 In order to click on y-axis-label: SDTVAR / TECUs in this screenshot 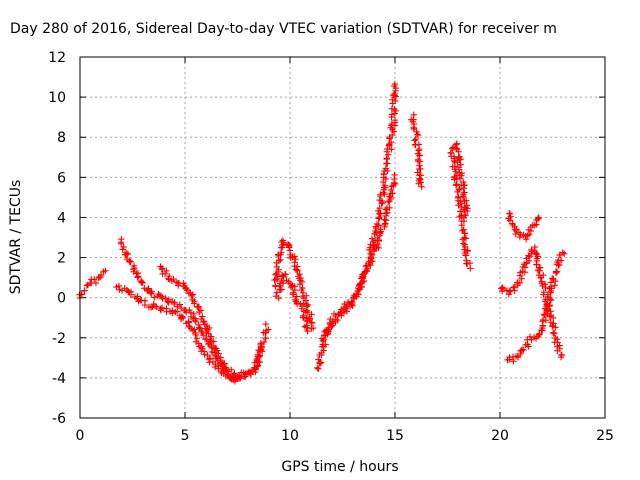, I will do `click(16, 237)`.